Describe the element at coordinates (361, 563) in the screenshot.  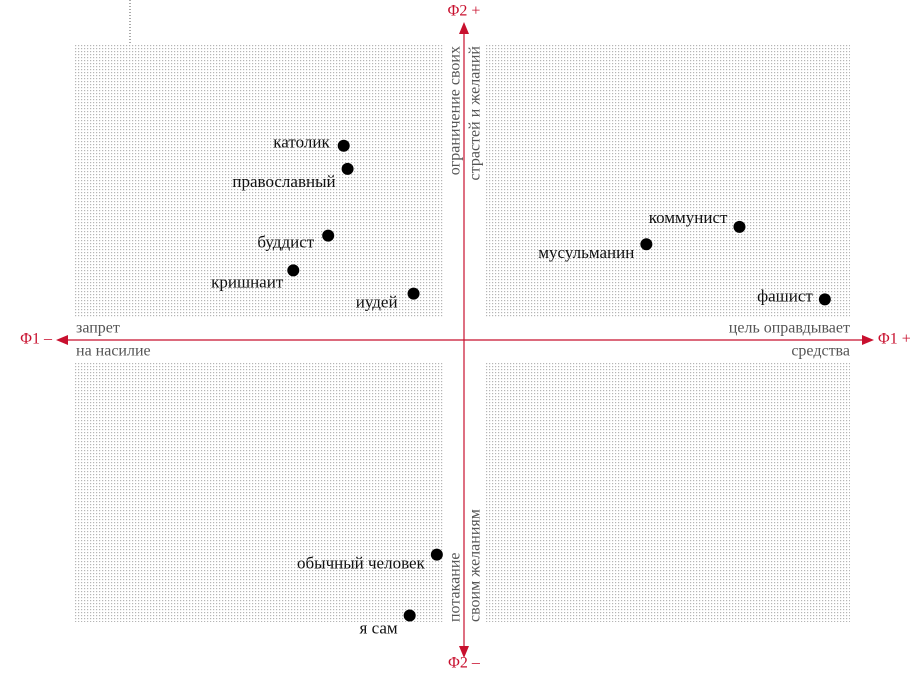
I see `point-label: обычный человек` at that location.